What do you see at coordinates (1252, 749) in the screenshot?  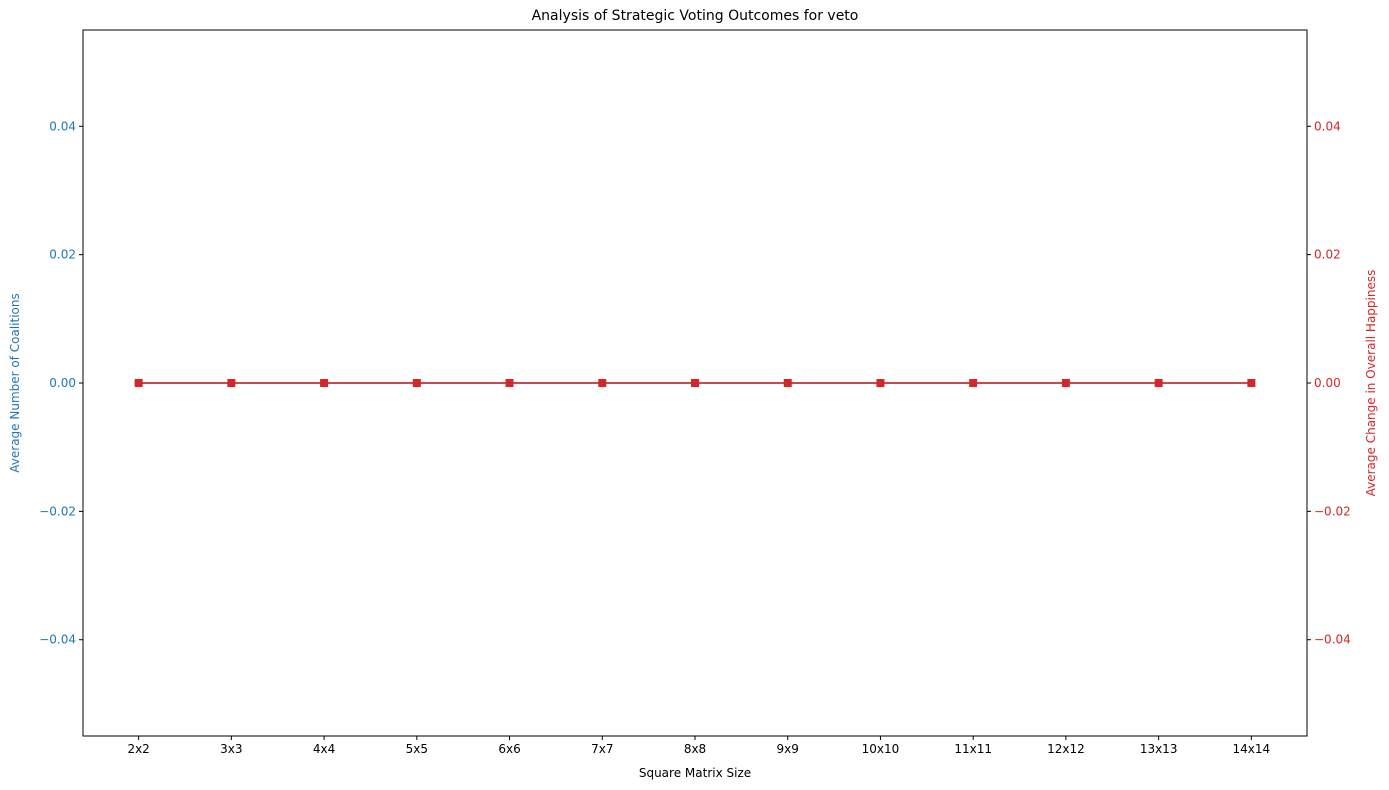 I see `x-tick-label: 14x14` at bounding box center [1252, 749].